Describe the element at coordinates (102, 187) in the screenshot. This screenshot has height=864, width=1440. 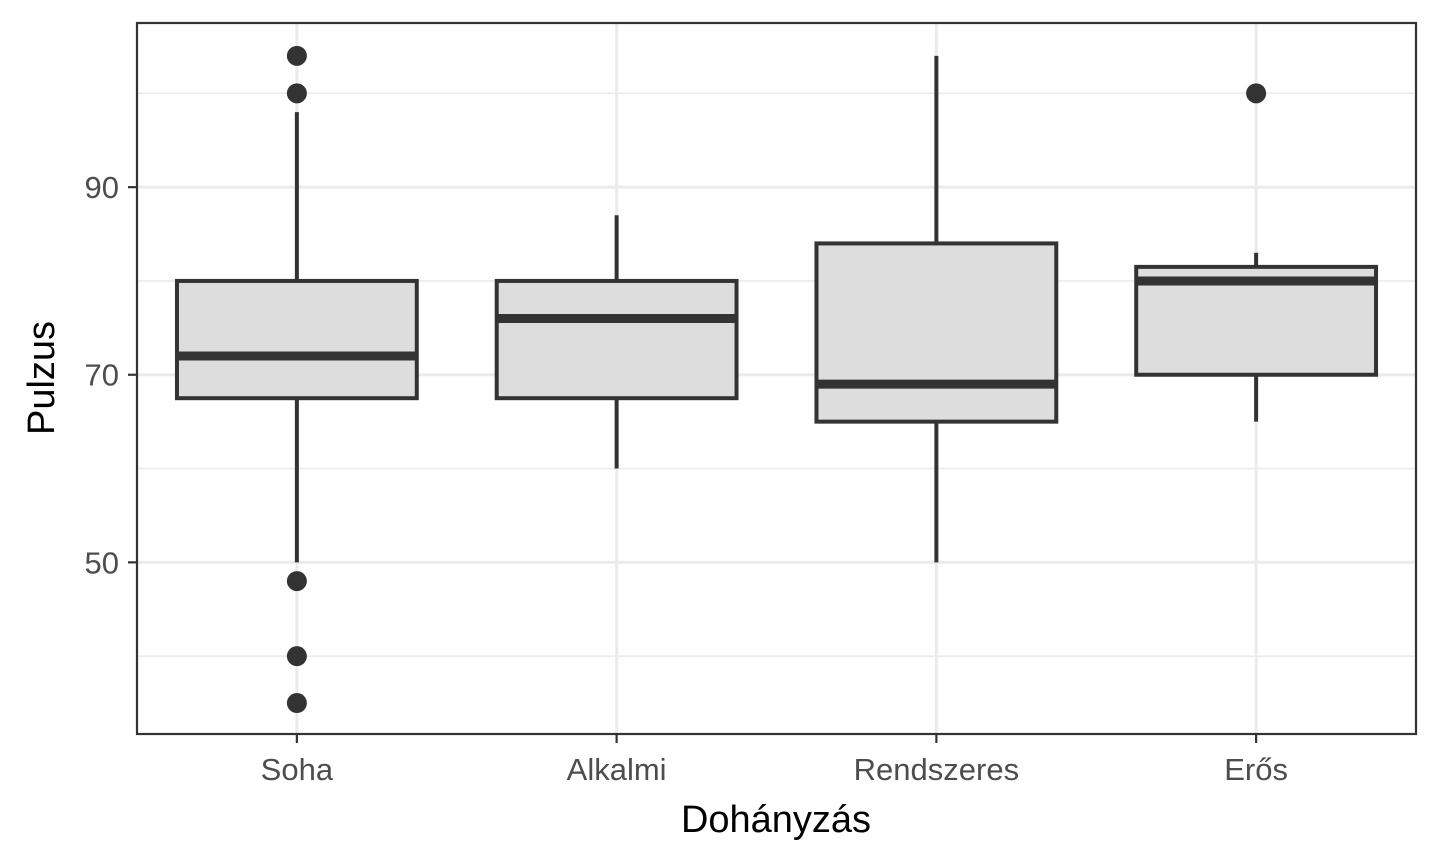
I see `y-tick-label: 90` at that location.